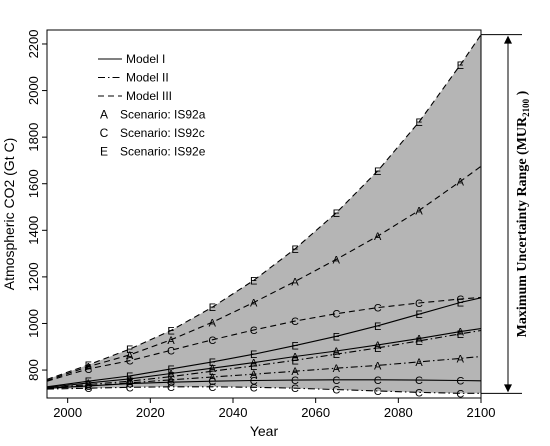 Image resolution: width=550 pixels, height=446 pixels. Describe the element at coordinates (104, 133) in the screenshot. I see `legend-marker: C` at that location.